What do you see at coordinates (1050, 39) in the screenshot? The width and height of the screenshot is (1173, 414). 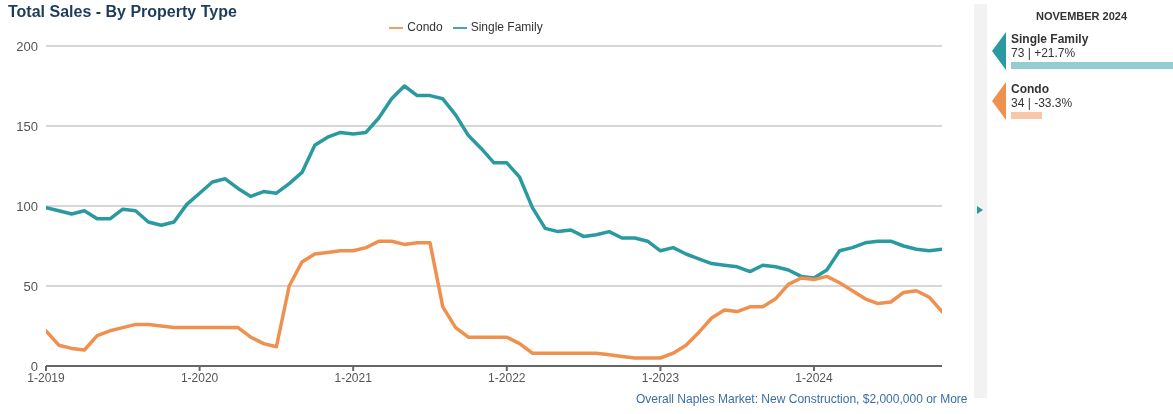 I see `text: Single Family` at bounding box center [1050, 39].